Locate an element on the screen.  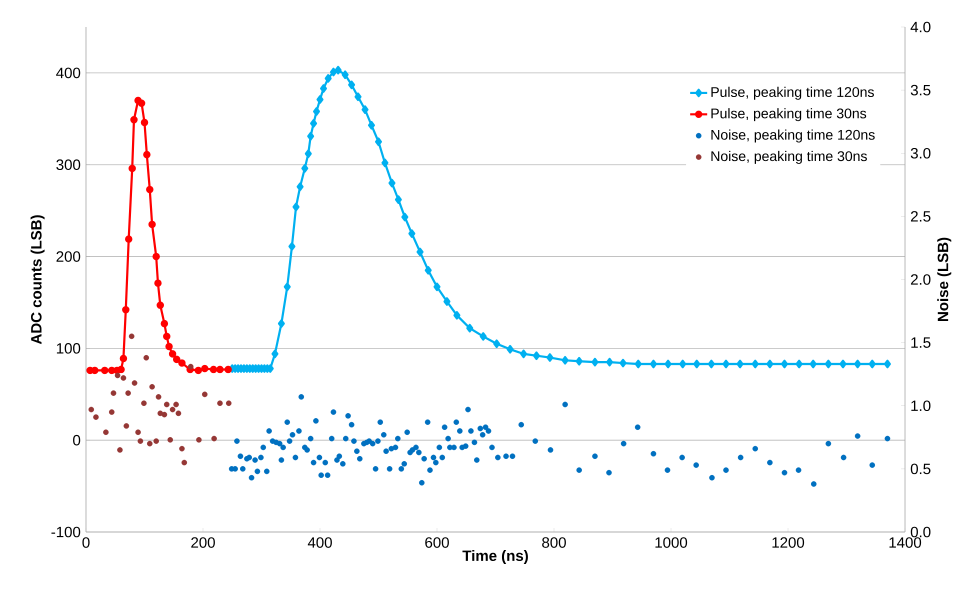
y2-tick-label: 2.0 is located at coordinates (920, 279).